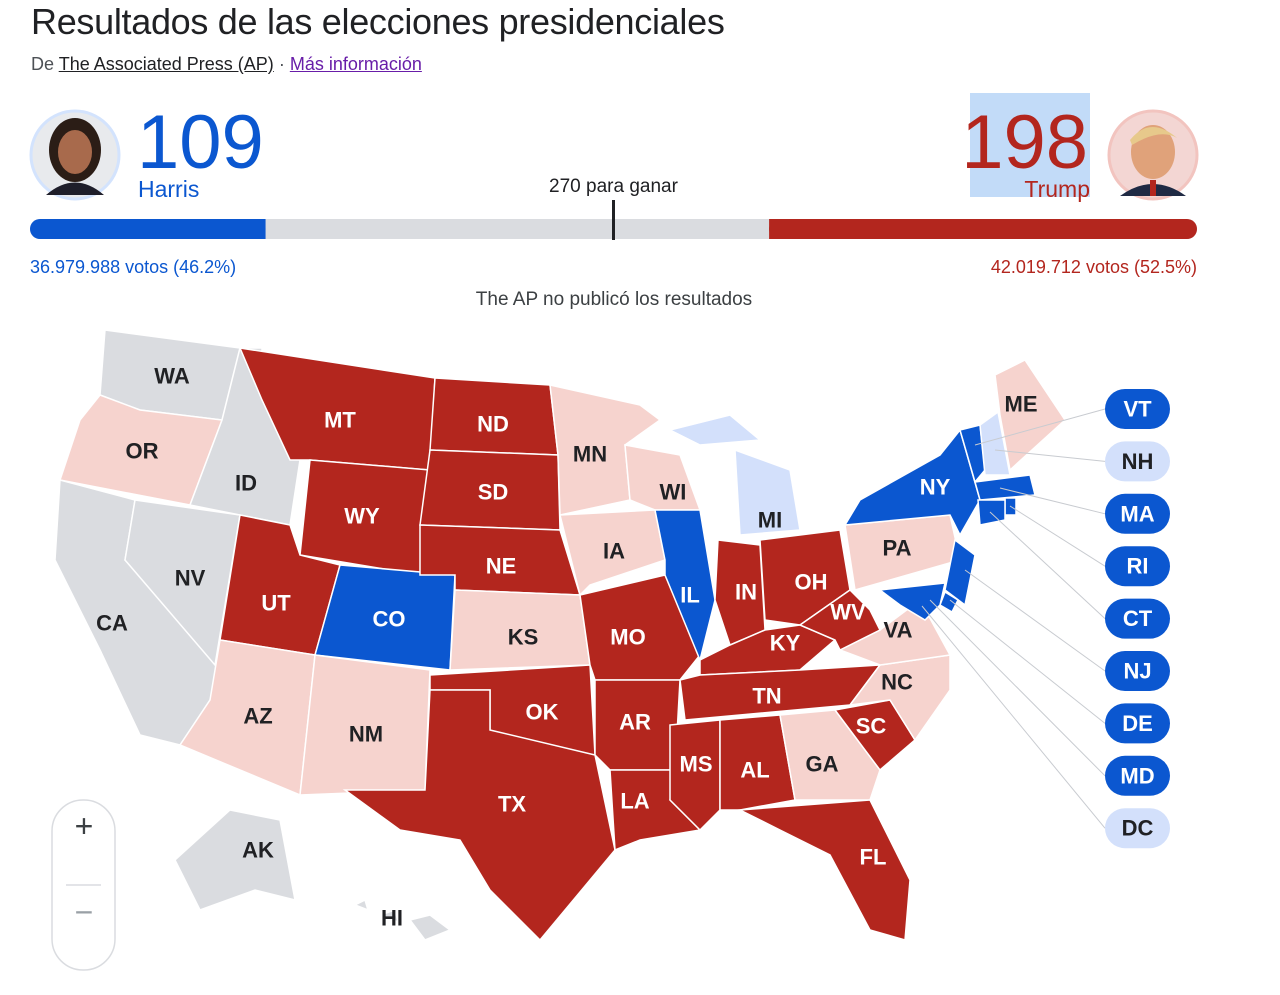  Describe the element at coordinates (822, 764) in the screenshot. I see `state-label: GA` at that location.